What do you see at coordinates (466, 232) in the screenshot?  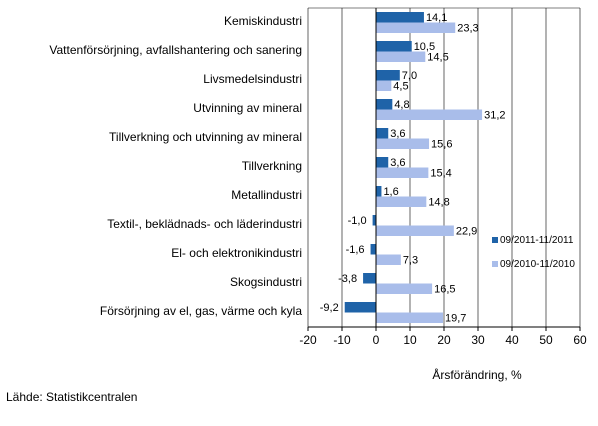 I see `data-label: 22,9` at bounding box center [466, 232].